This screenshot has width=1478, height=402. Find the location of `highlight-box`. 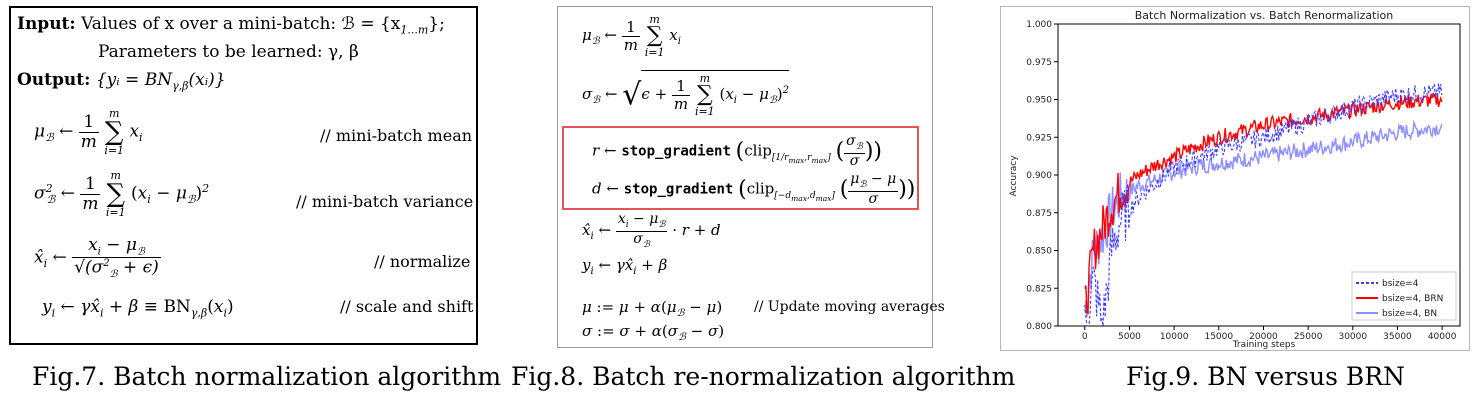

highlight-box is located at coordinates (740, 168).